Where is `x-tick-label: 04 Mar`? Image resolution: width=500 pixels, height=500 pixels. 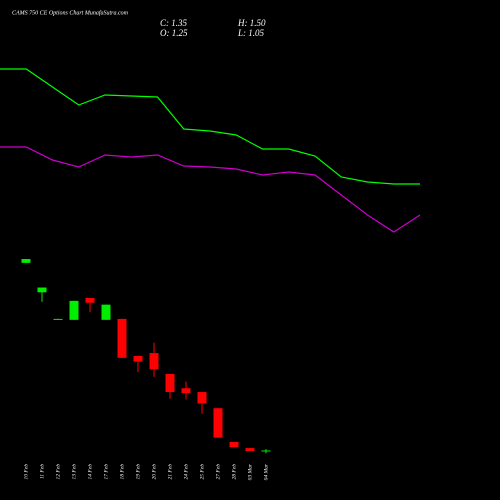 x-tick-label: 04 Mar is located at coordinates (265, 471).